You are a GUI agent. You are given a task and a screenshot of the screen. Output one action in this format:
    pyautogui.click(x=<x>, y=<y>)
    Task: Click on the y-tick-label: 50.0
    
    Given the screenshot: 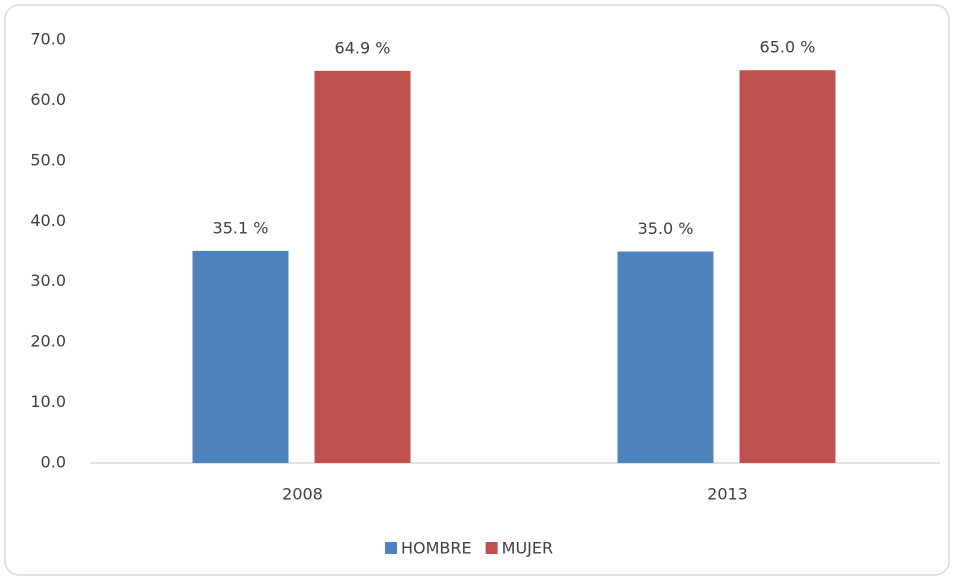 What is the action you would take?
    pyautogui.click(x=48, y=159)
    